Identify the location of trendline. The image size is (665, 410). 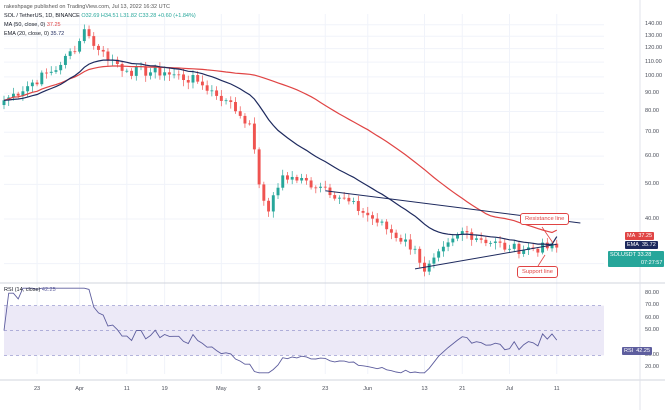
(485, 256).